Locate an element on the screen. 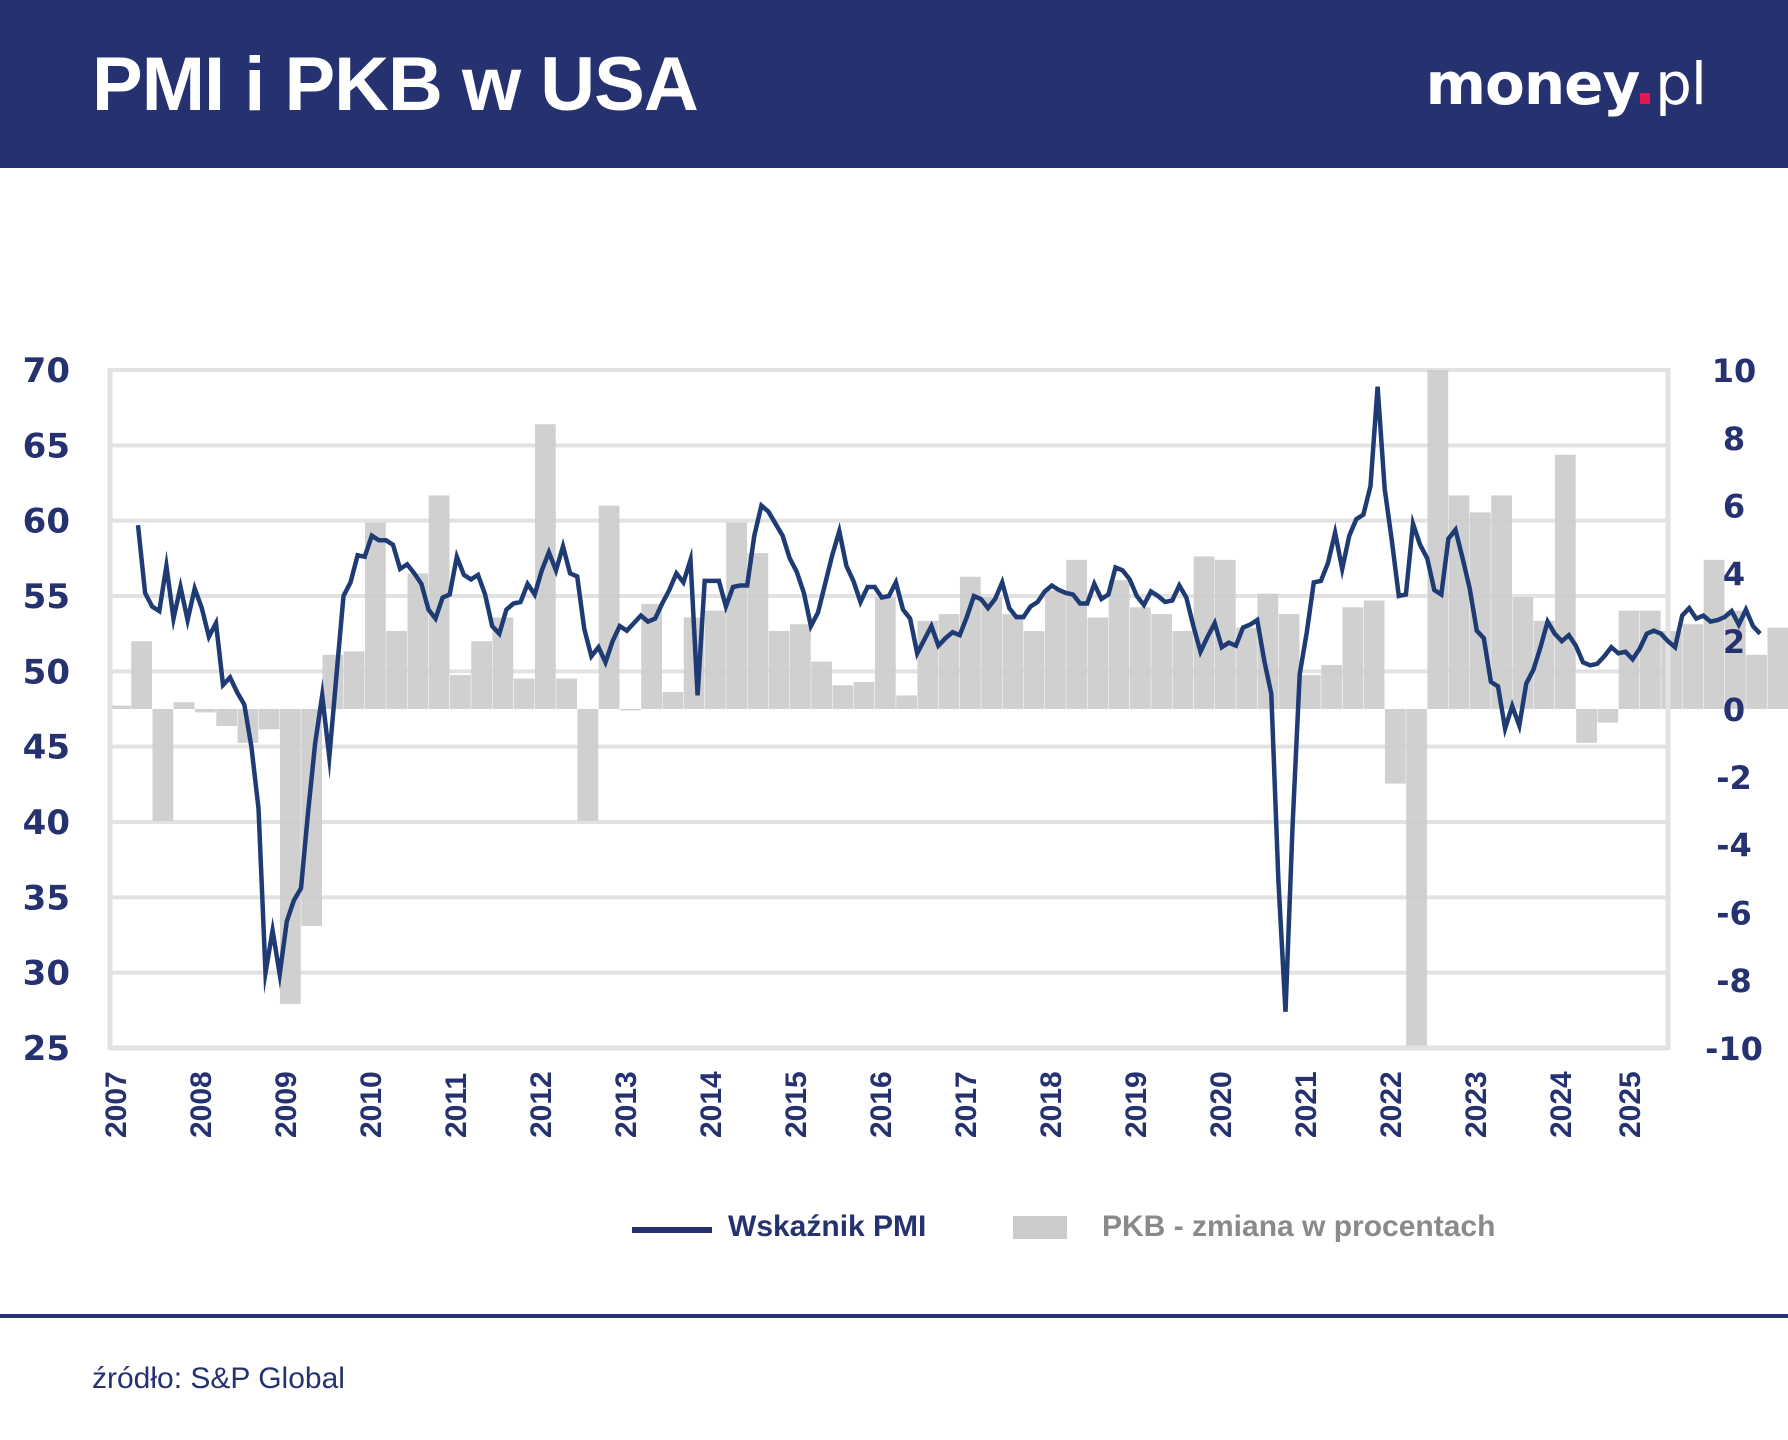 The height and width of the screenshot is (1440, 1788). left-tick-label: 45 is located at coordinates (46, 748).